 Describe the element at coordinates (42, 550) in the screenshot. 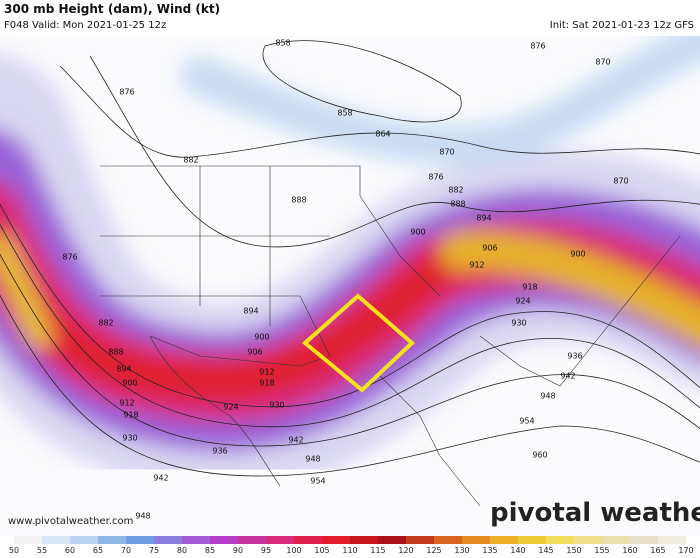

I see `colorbar-label: 55` at that location.